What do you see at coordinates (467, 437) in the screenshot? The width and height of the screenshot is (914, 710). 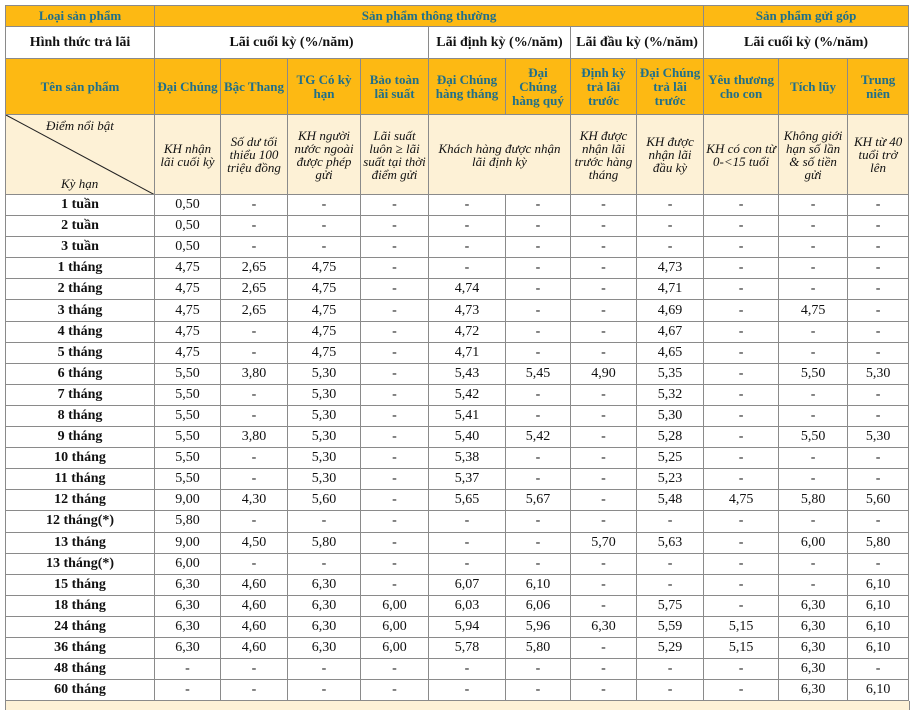 I see `rate-cell: 5,40` at bounding box center [467, 437].